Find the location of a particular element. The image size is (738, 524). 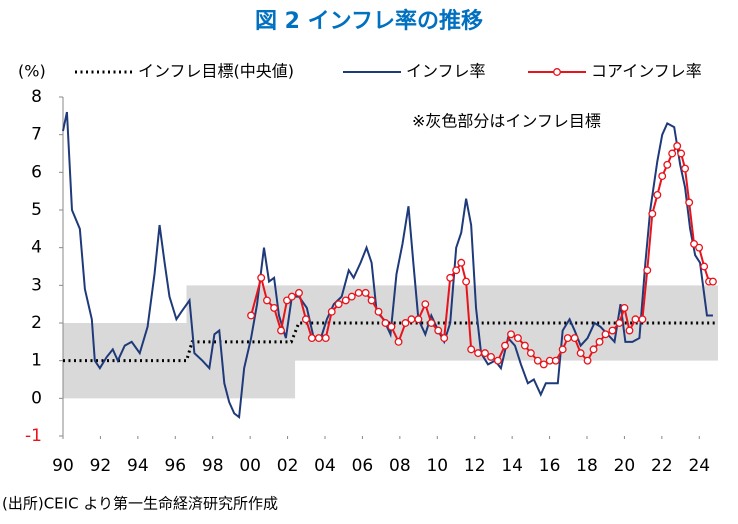

legend-label: コアインフレ率 is located at coordinates (646, 71).